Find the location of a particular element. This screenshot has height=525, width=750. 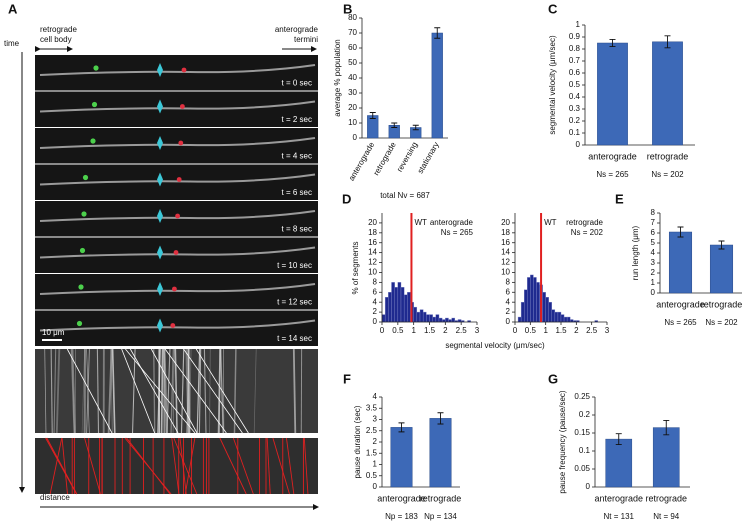

y-tick-label: 0.6 is located at coordinates (575, 72).